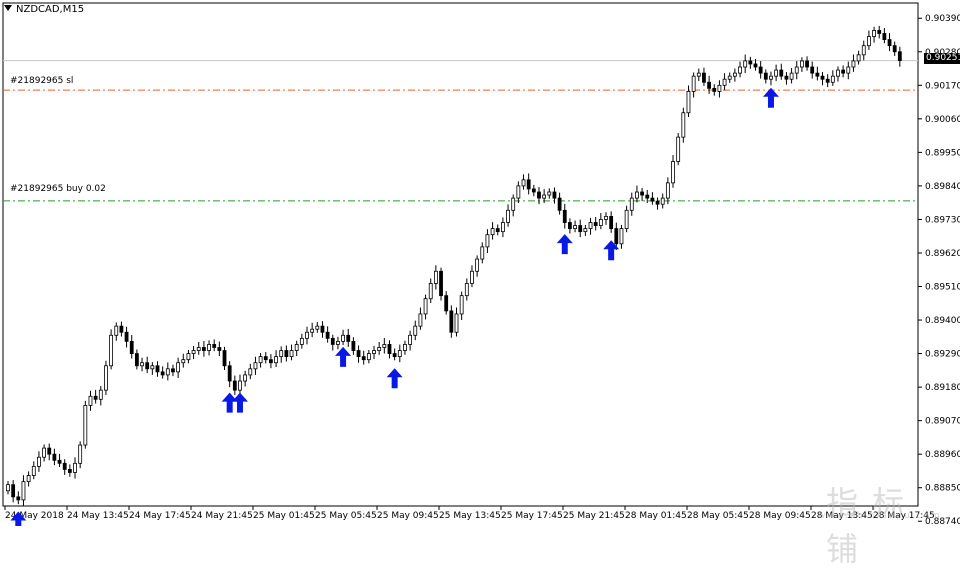  What do you see at coordinates (408, 516) in the screenshot?
I see `x-tick-label: 25 May 09:45` at bounding box center [408, 516].